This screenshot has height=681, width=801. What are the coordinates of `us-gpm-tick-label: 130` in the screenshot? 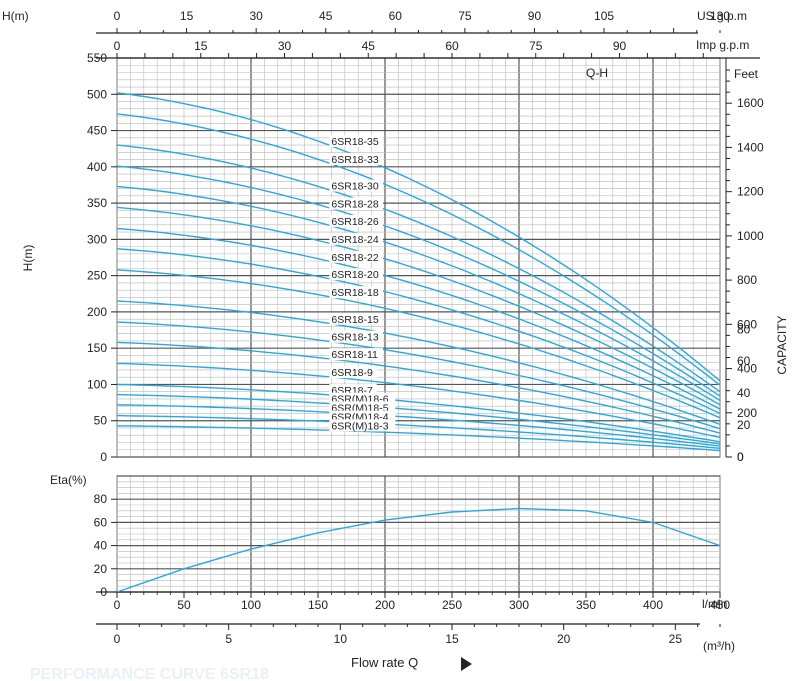 It's located at (720, 16).